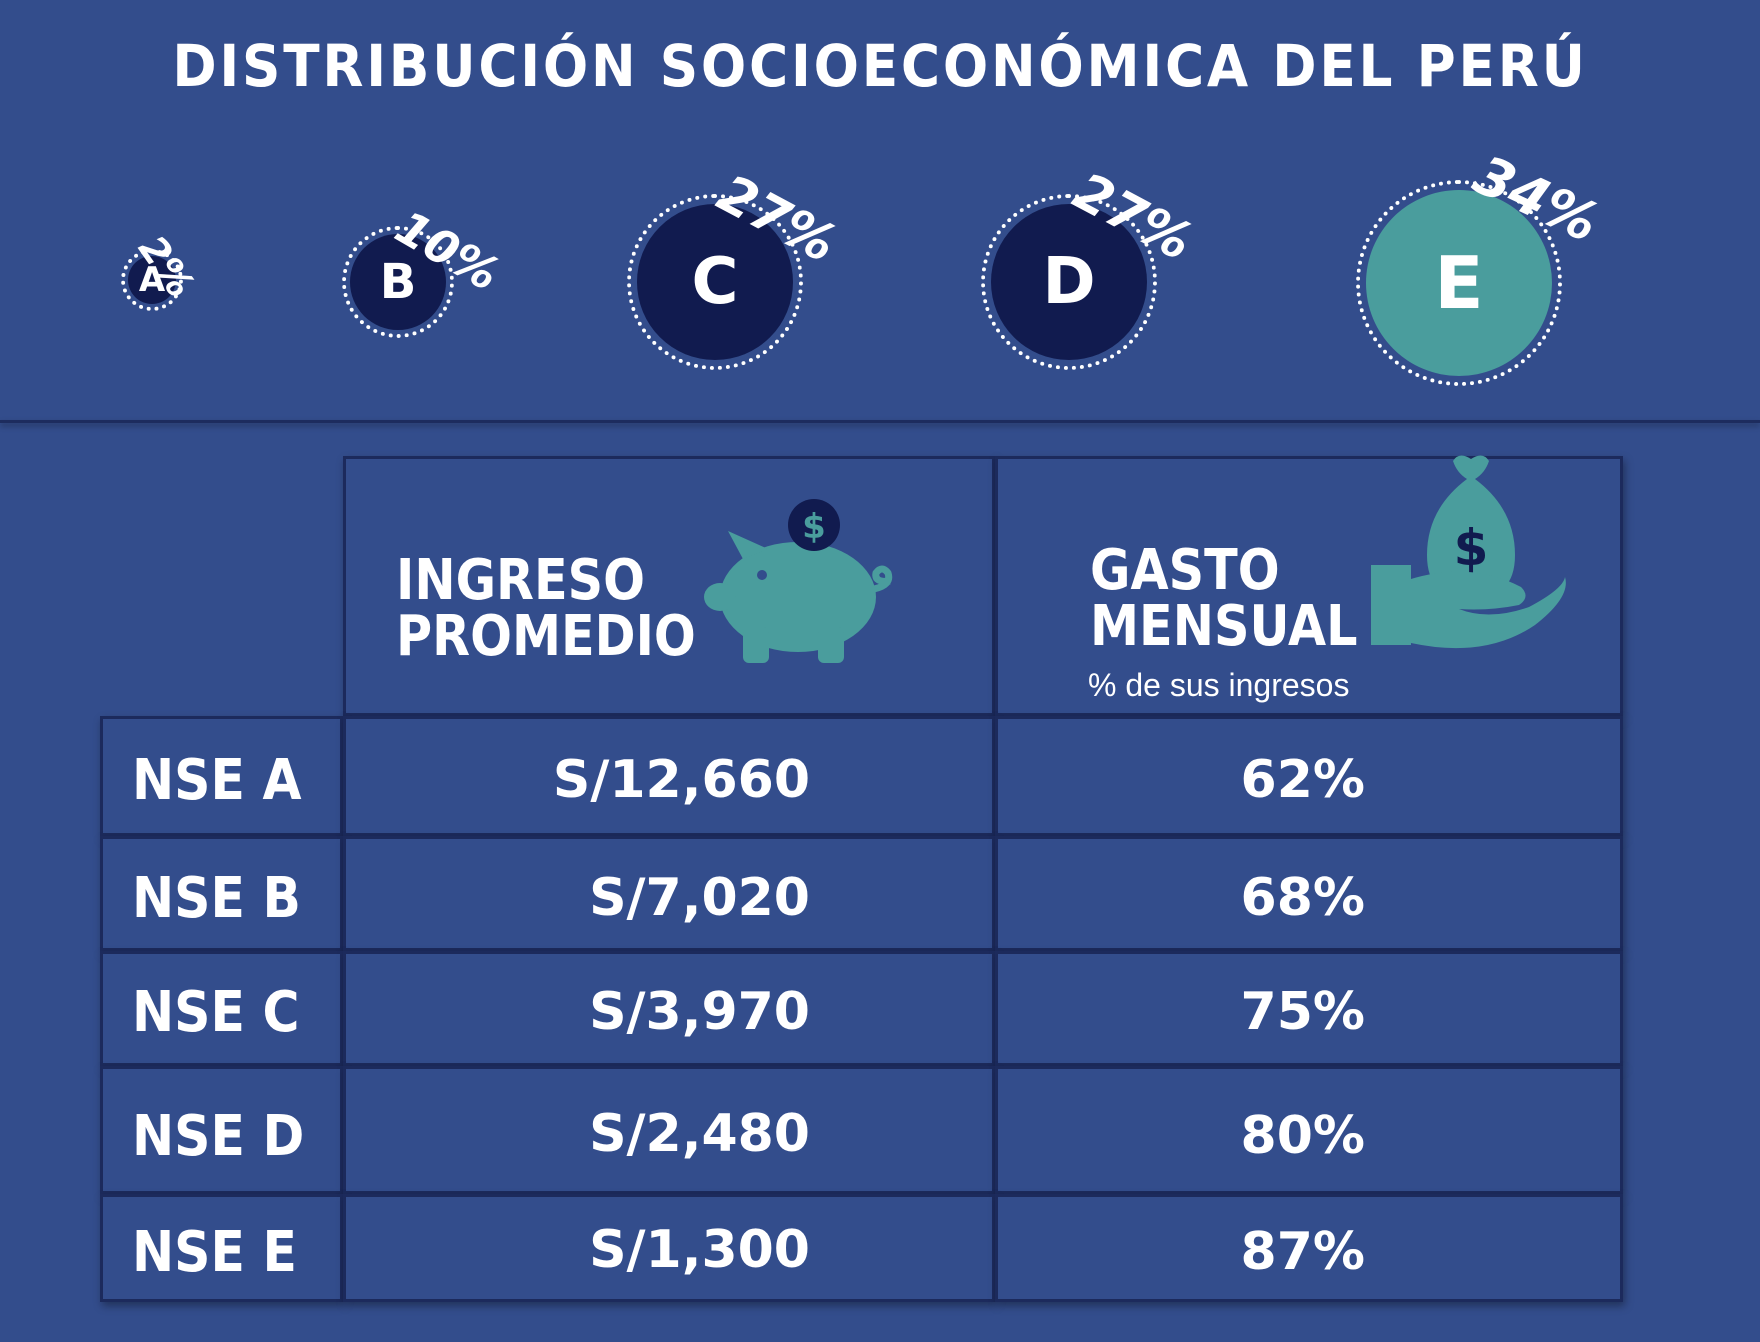  I want to click on row-label-nse-c: NSE C, so click(216, 1012).